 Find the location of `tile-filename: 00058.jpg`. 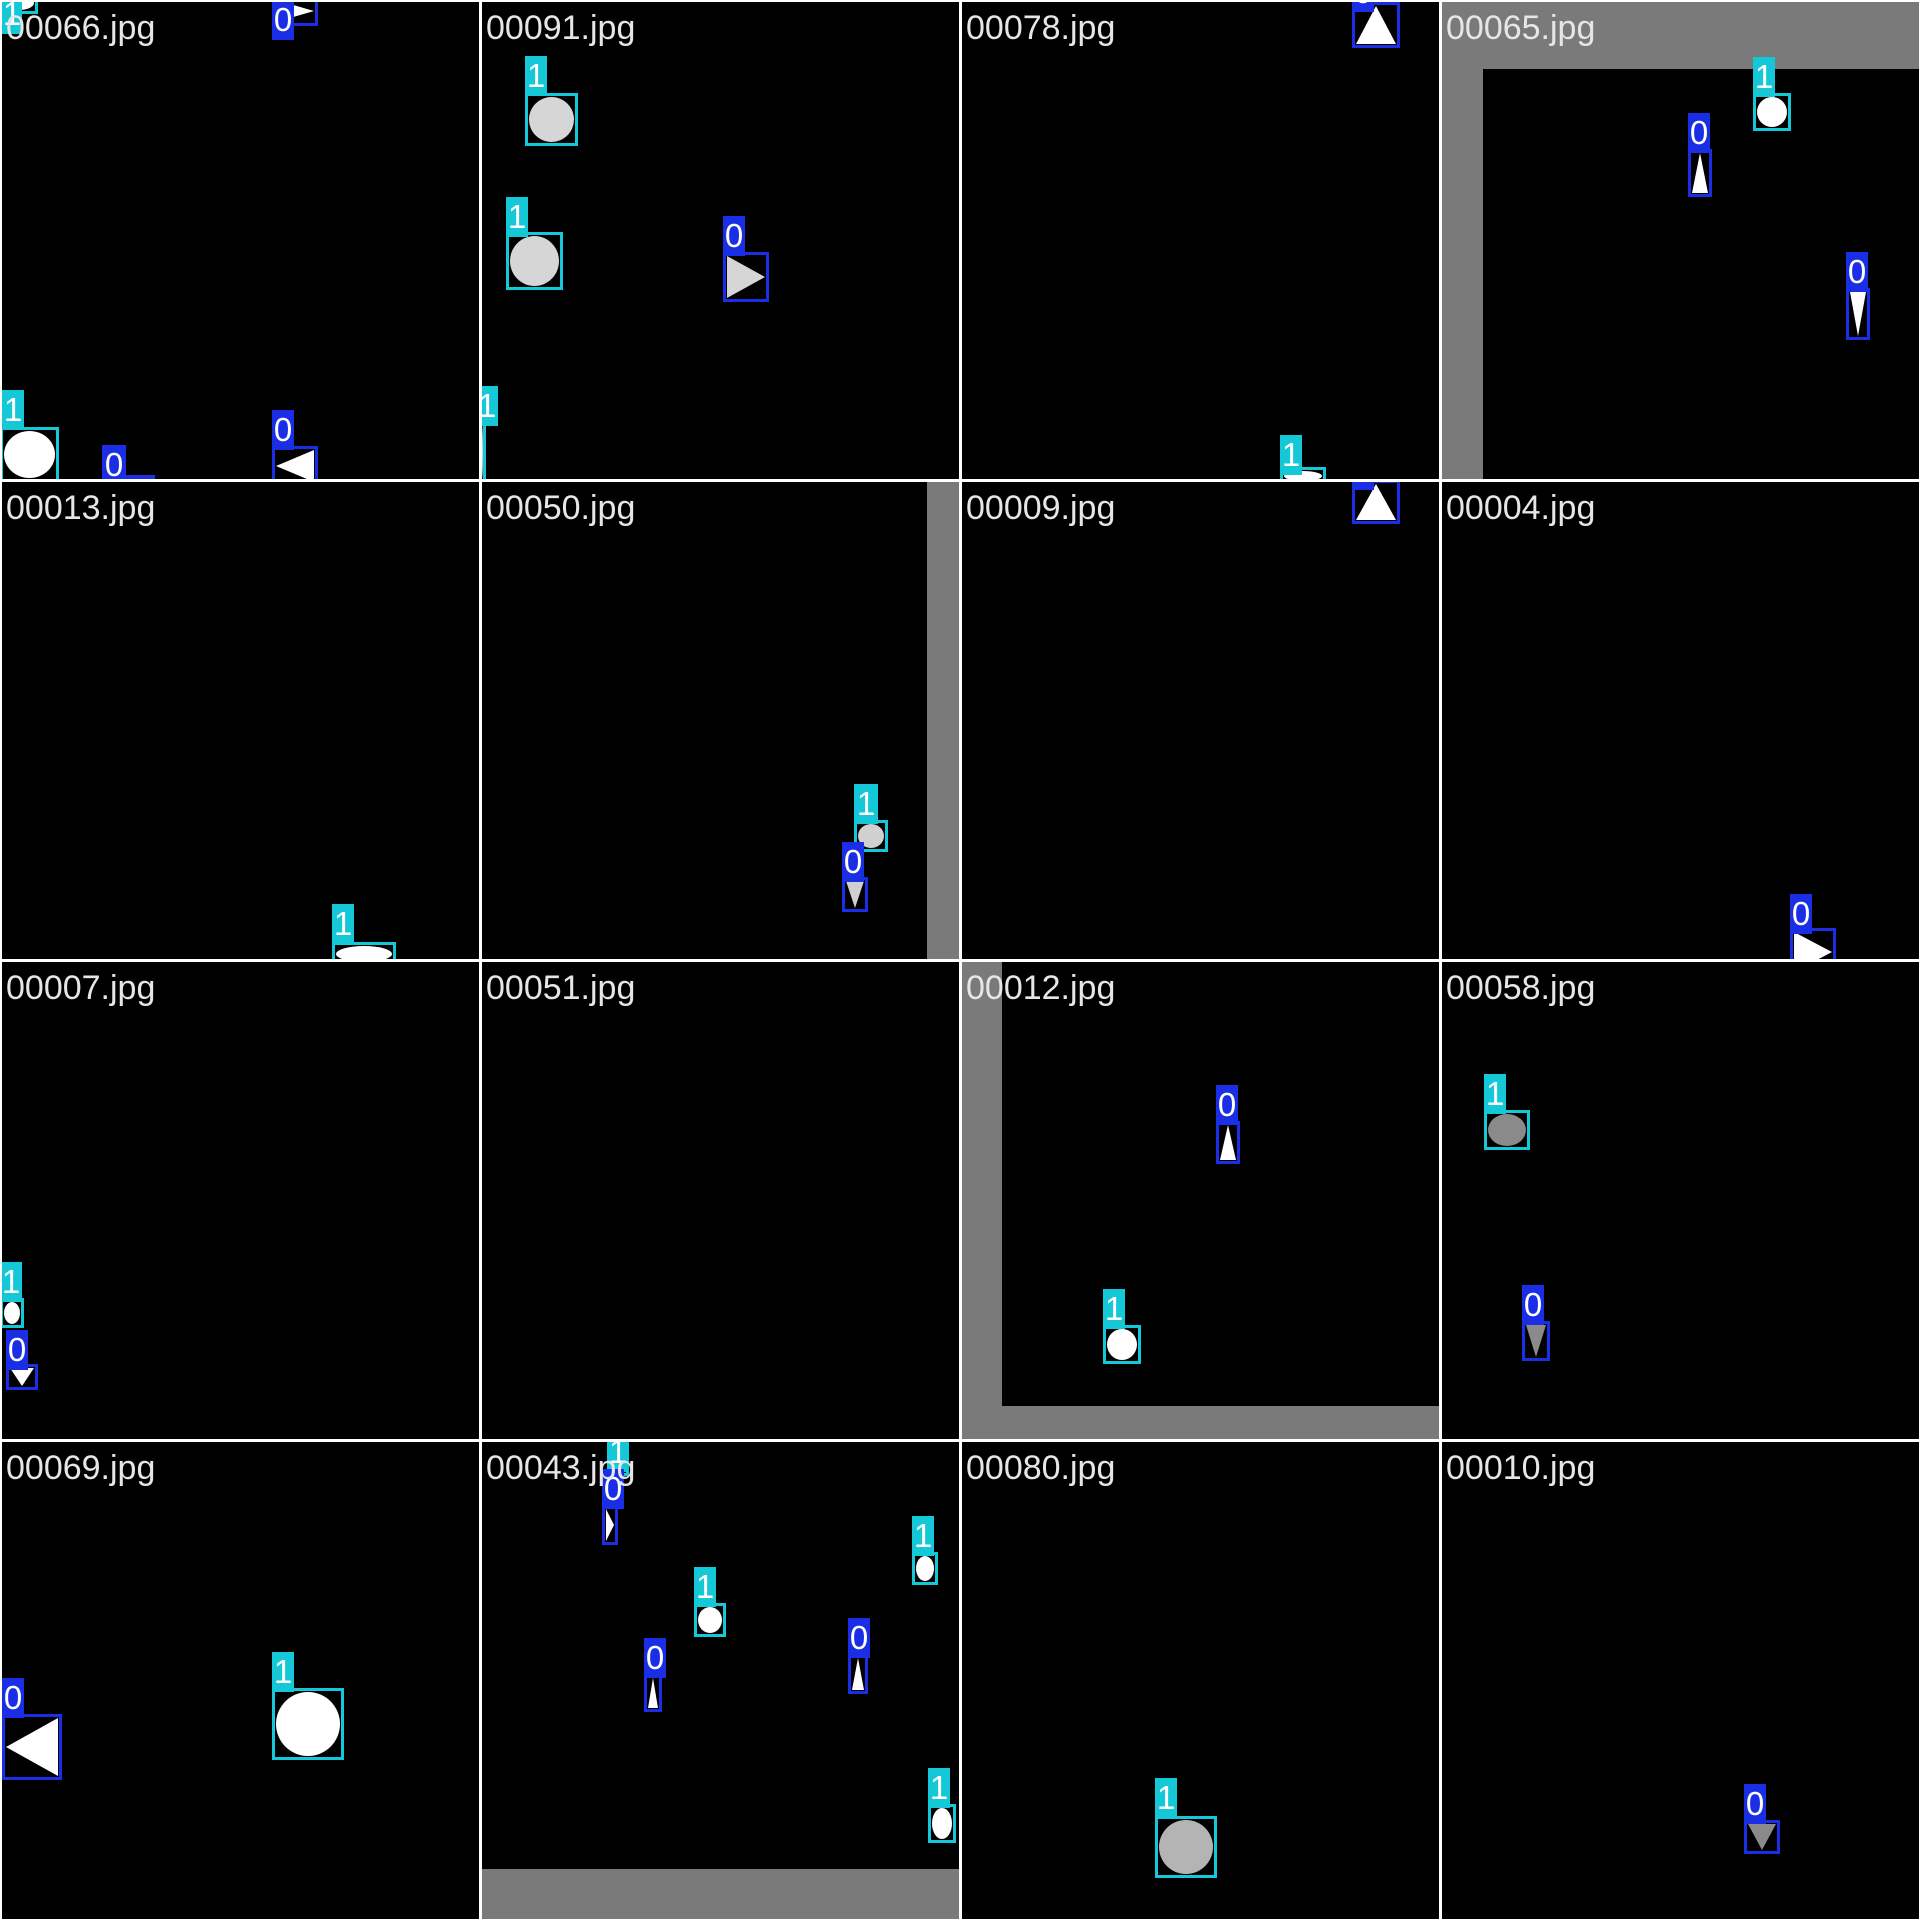

tile-filename: 00058.jpg is located at coordinates (1521, 988).